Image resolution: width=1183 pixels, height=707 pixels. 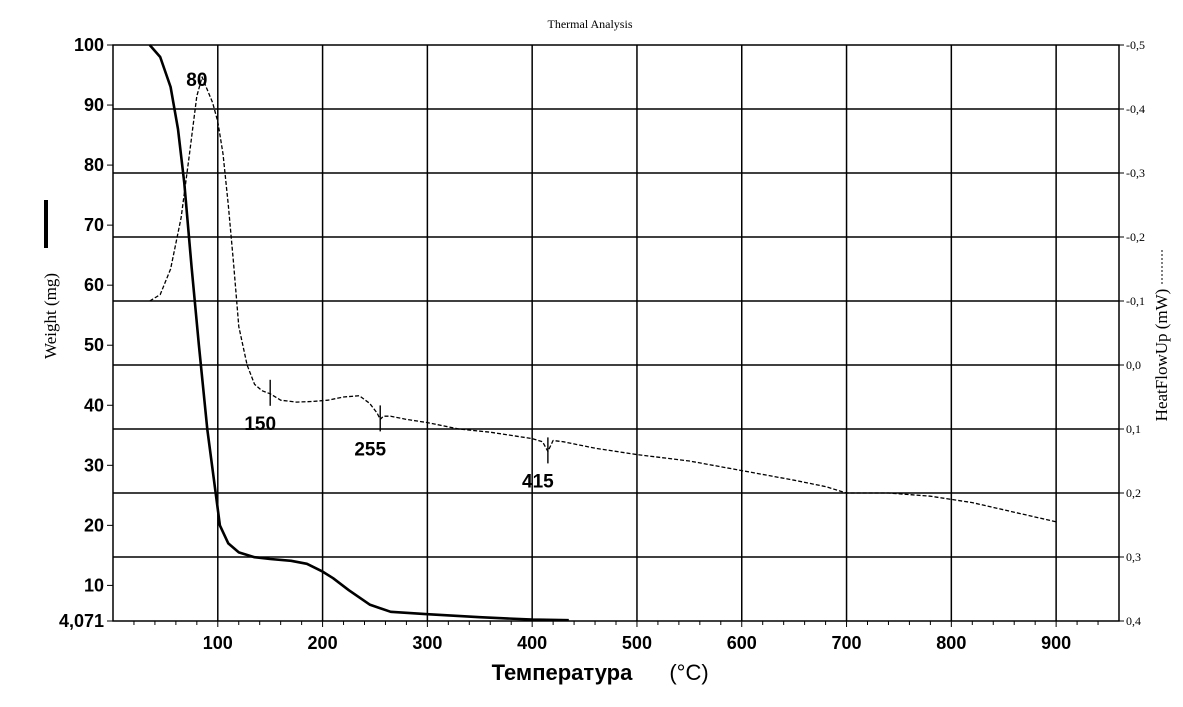 What do you see at coordinates (637, 643) in the screenshot?
I see `x-tick-label: 500` at bounding box center [637, 643].